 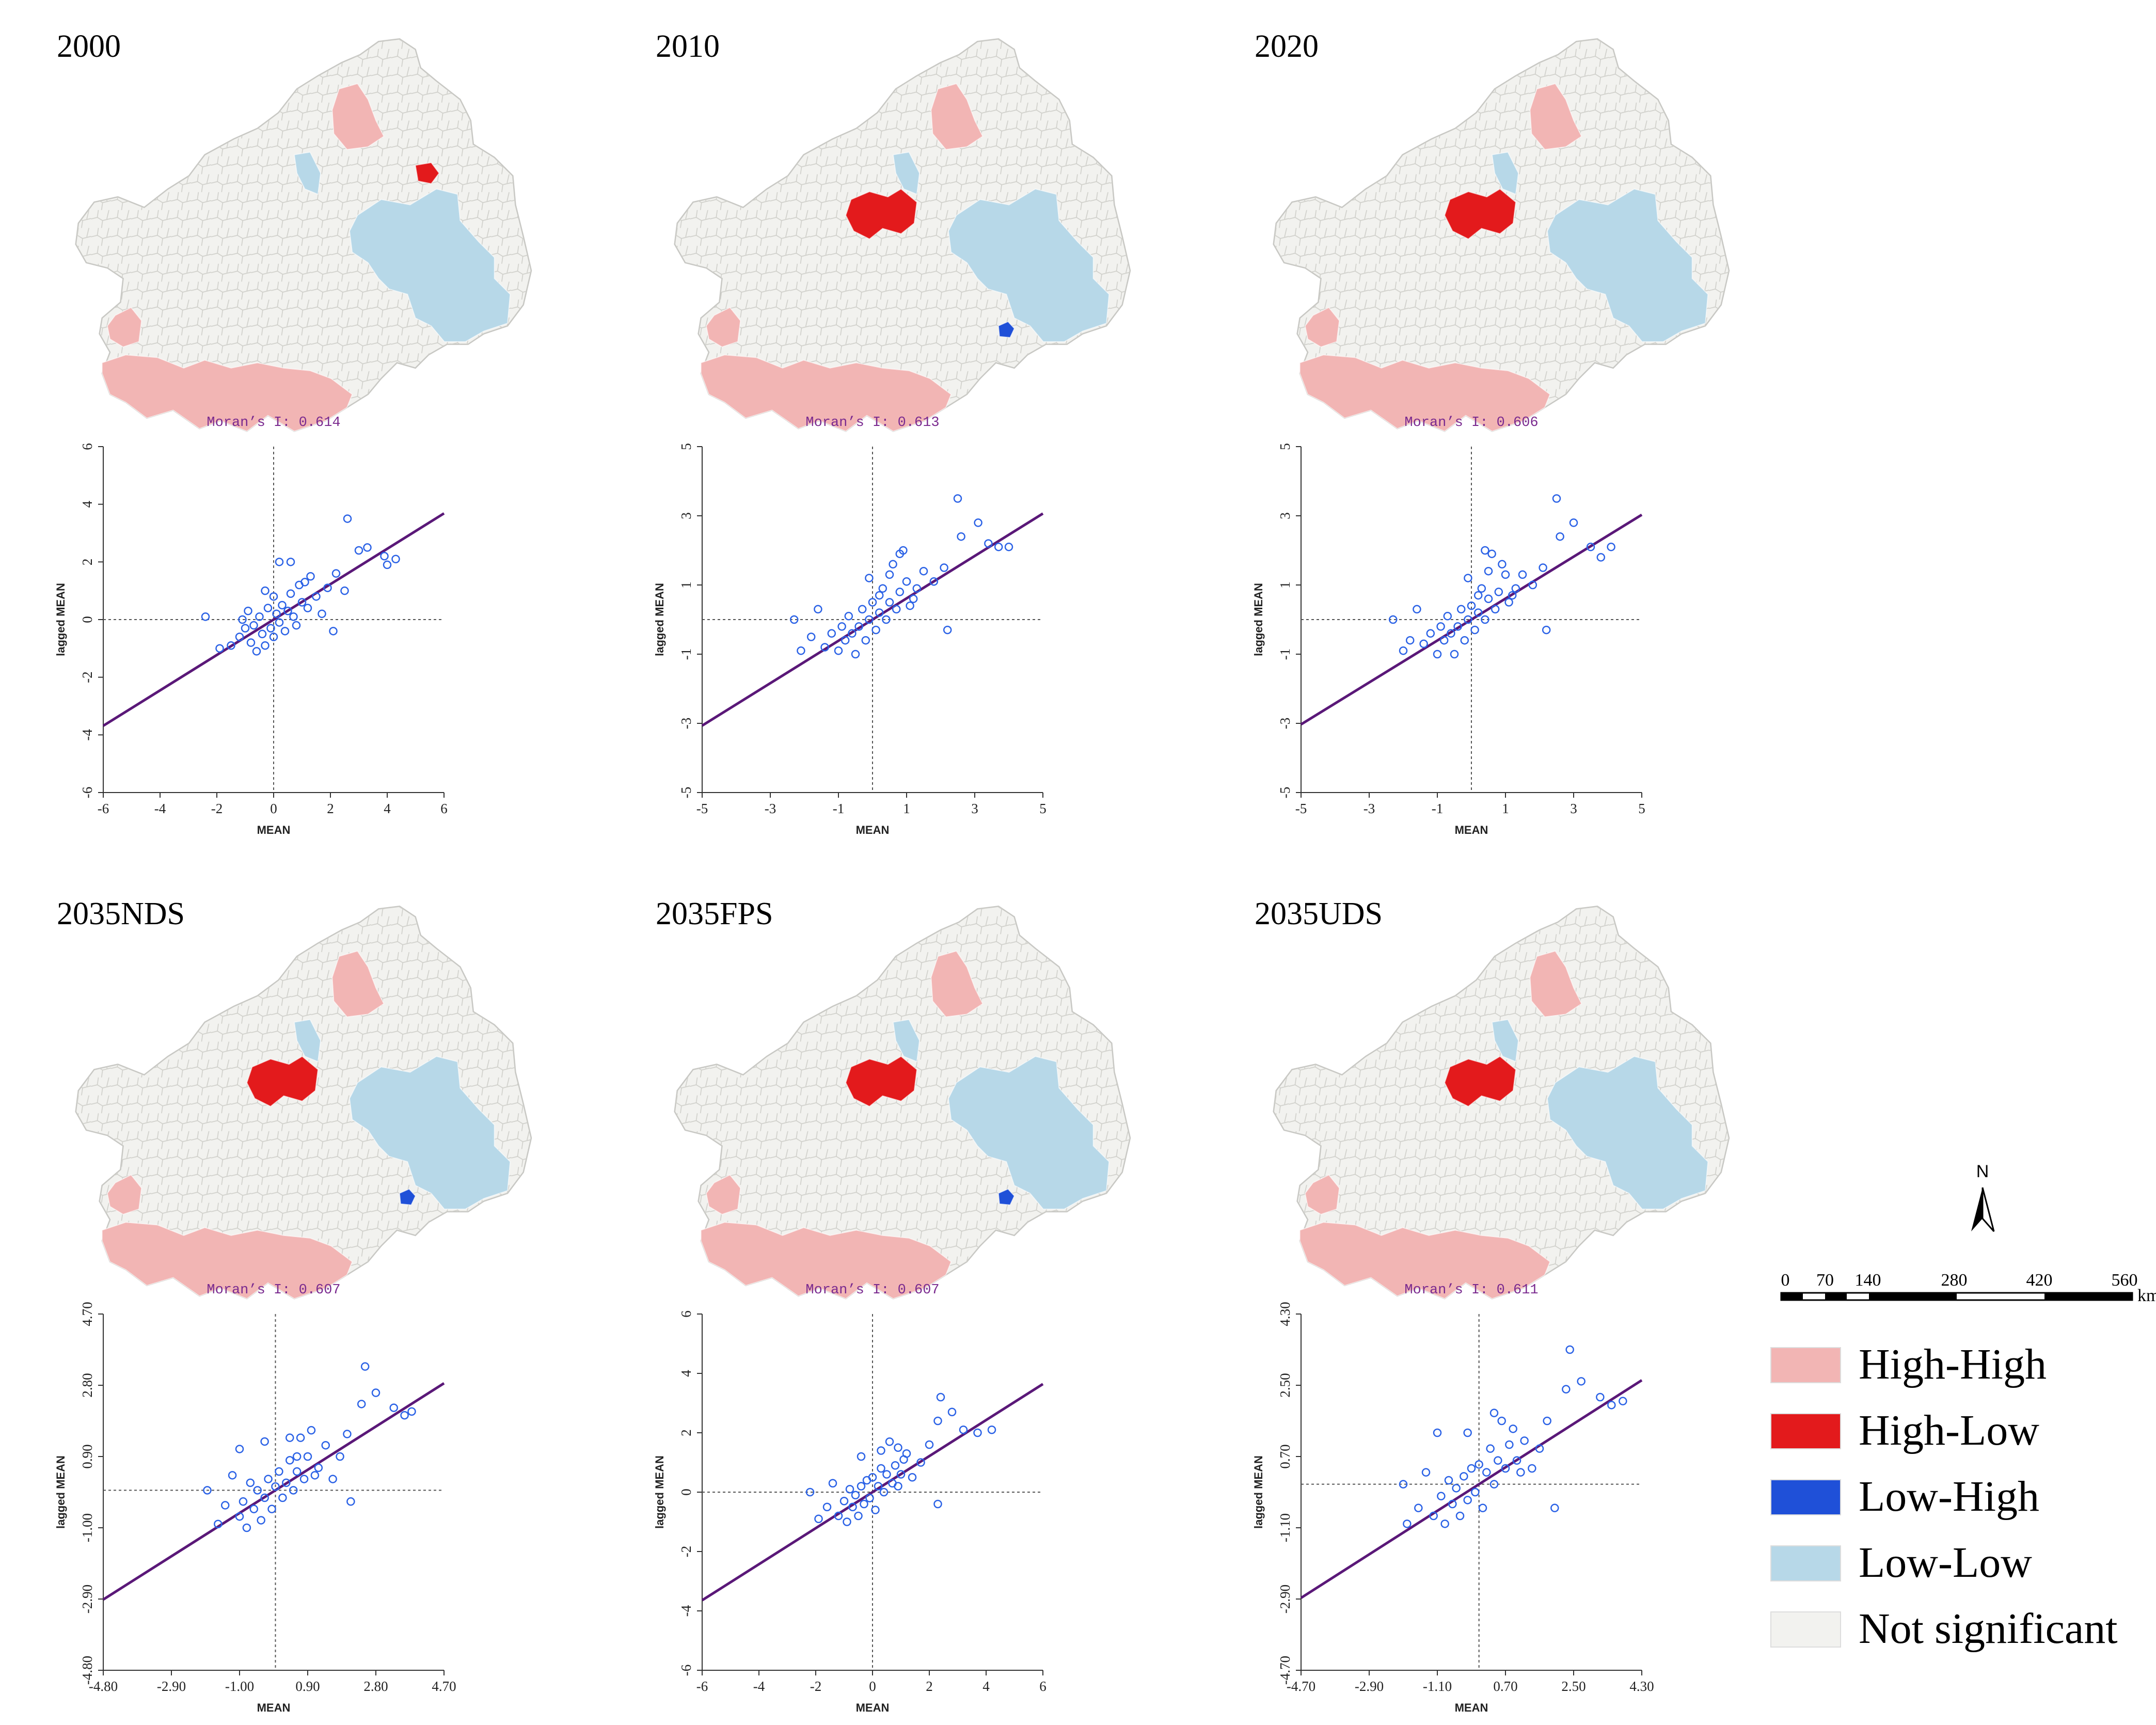 What do you see at coordinates (88, 735) in the screenshot?
I see `y-tick-label: -4` at bounding box center [88, 735].